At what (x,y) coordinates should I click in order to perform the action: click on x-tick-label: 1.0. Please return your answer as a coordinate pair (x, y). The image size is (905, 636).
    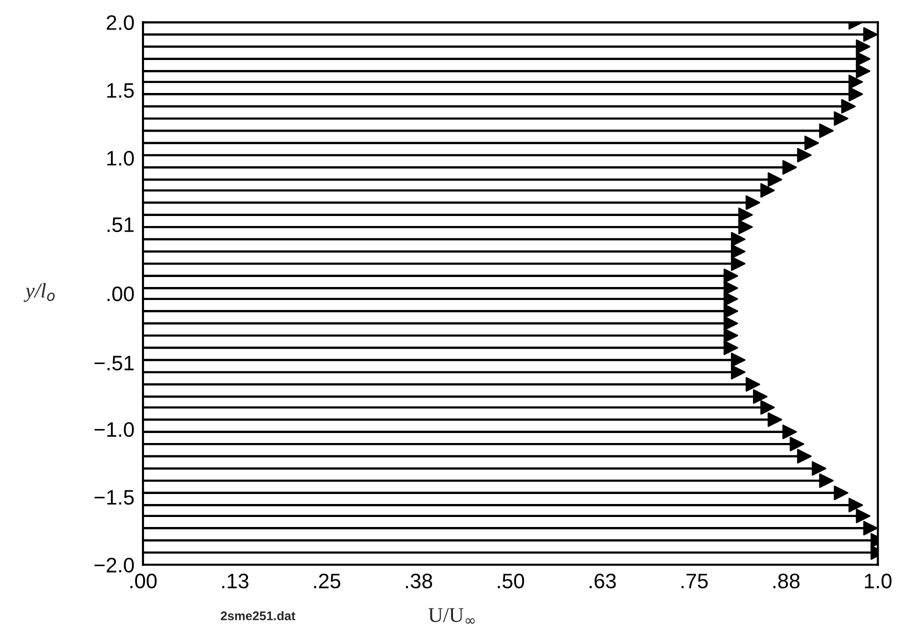
    Looking at the image, I should click on (878, 581).